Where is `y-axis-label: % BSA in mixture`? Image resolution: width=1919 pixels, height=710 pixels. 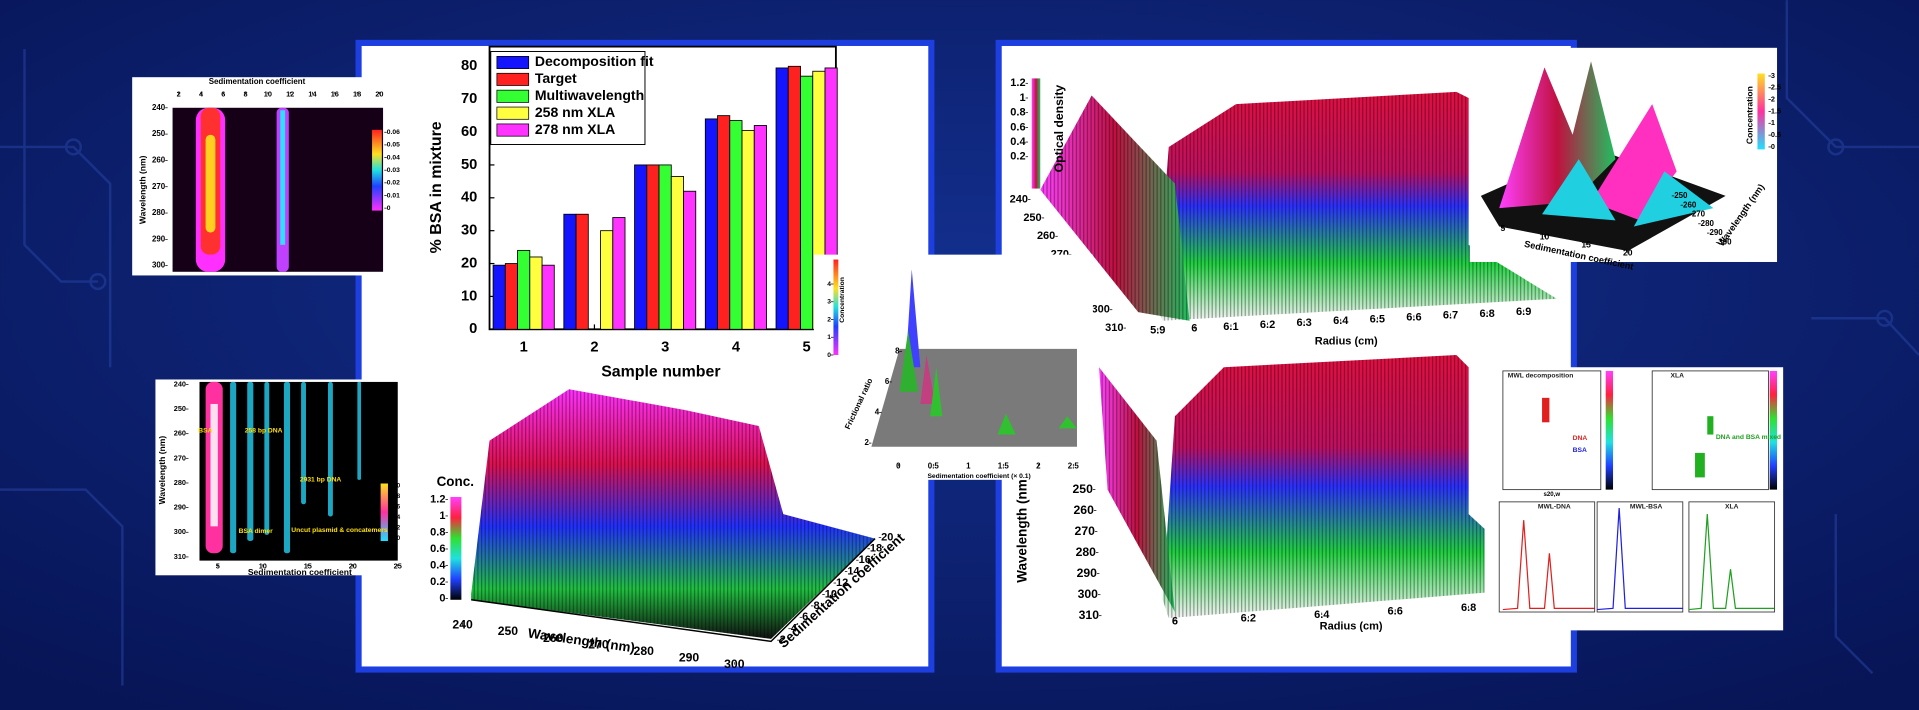 y-axis-label: % BSA in mixture is located at coordinates (436, 187).